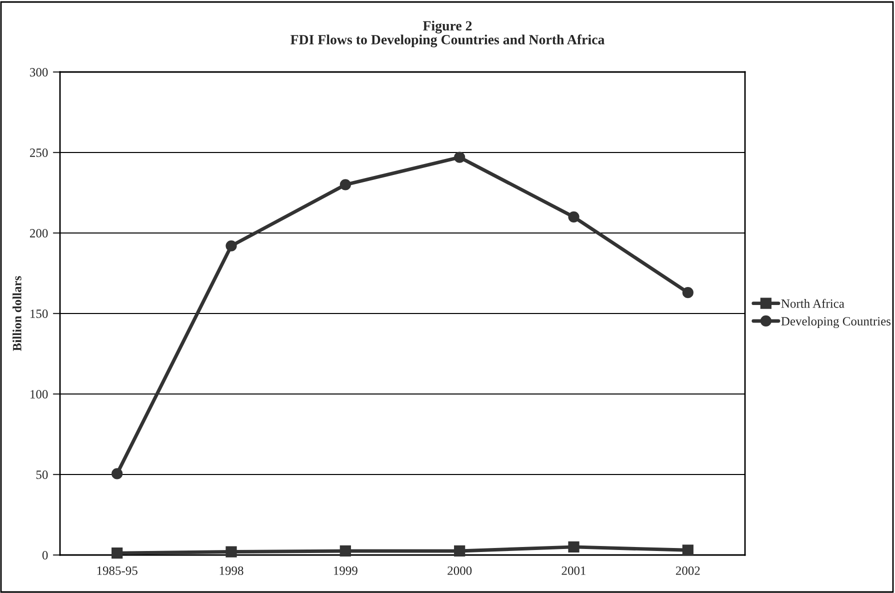 The height and width of the screenshot is (593, 895). What do you see at coordinates (39, 233) in the screenshot?
I see `y-tick-label: 200` at bounding box center [39, 233].